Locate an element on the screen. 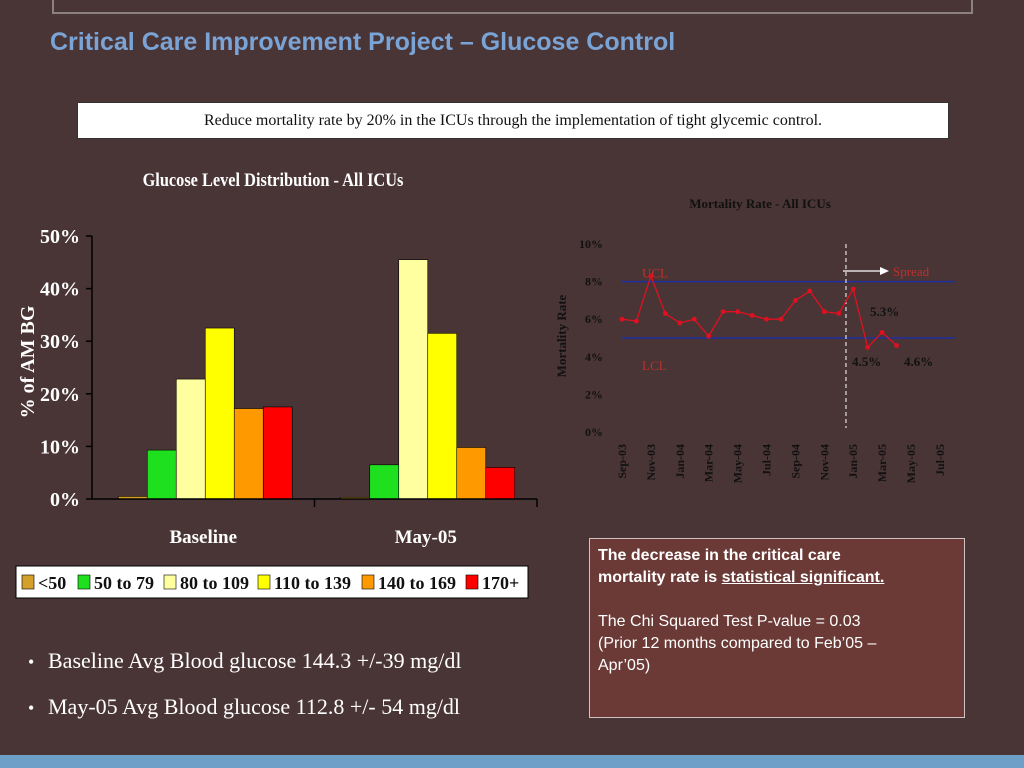 The image size is (1024, 768). note-line: The decrease in the critical care is located at coordinates (719, 555).